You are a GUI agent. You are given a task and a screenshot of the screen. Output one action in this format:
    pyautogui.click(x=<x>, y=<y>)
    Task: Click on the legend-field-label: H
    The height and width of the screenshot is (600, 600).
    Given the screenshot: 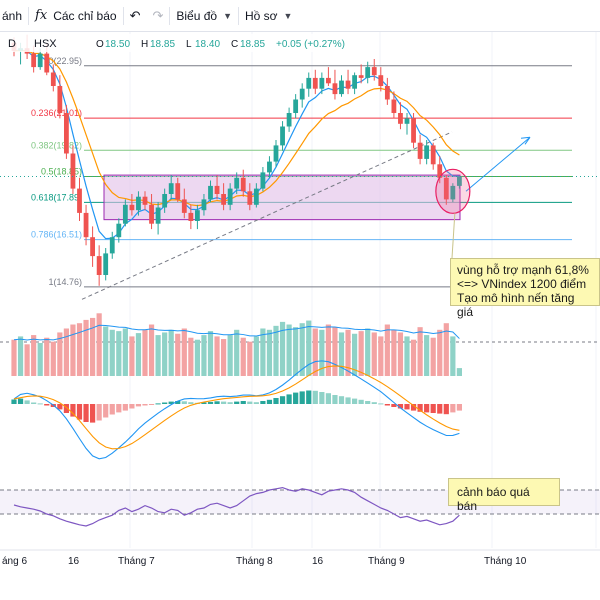 What is the action you would take?
    pyautogui.click(x=144, y=44)
    